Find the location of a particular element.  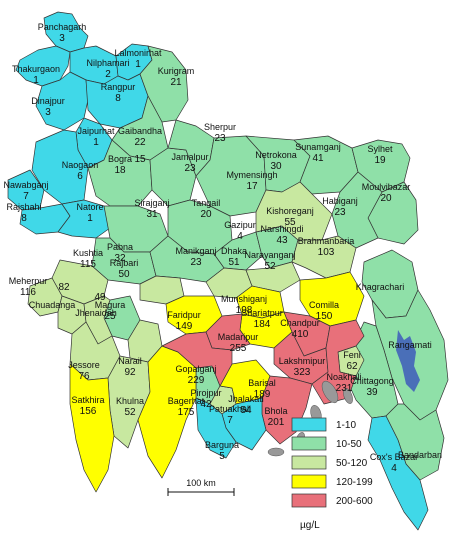

region-barguna is located at coordinates (216, 428).